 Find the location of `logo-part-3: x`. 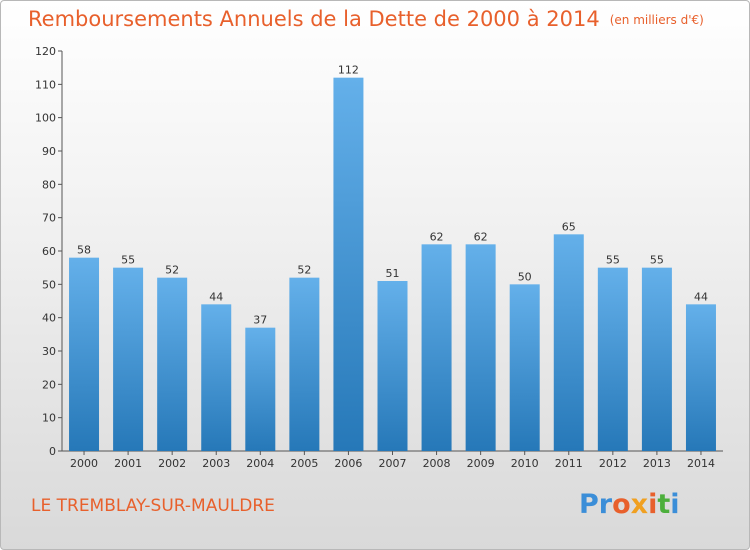

logo-part-3: x is located at coordinates (639, 504).